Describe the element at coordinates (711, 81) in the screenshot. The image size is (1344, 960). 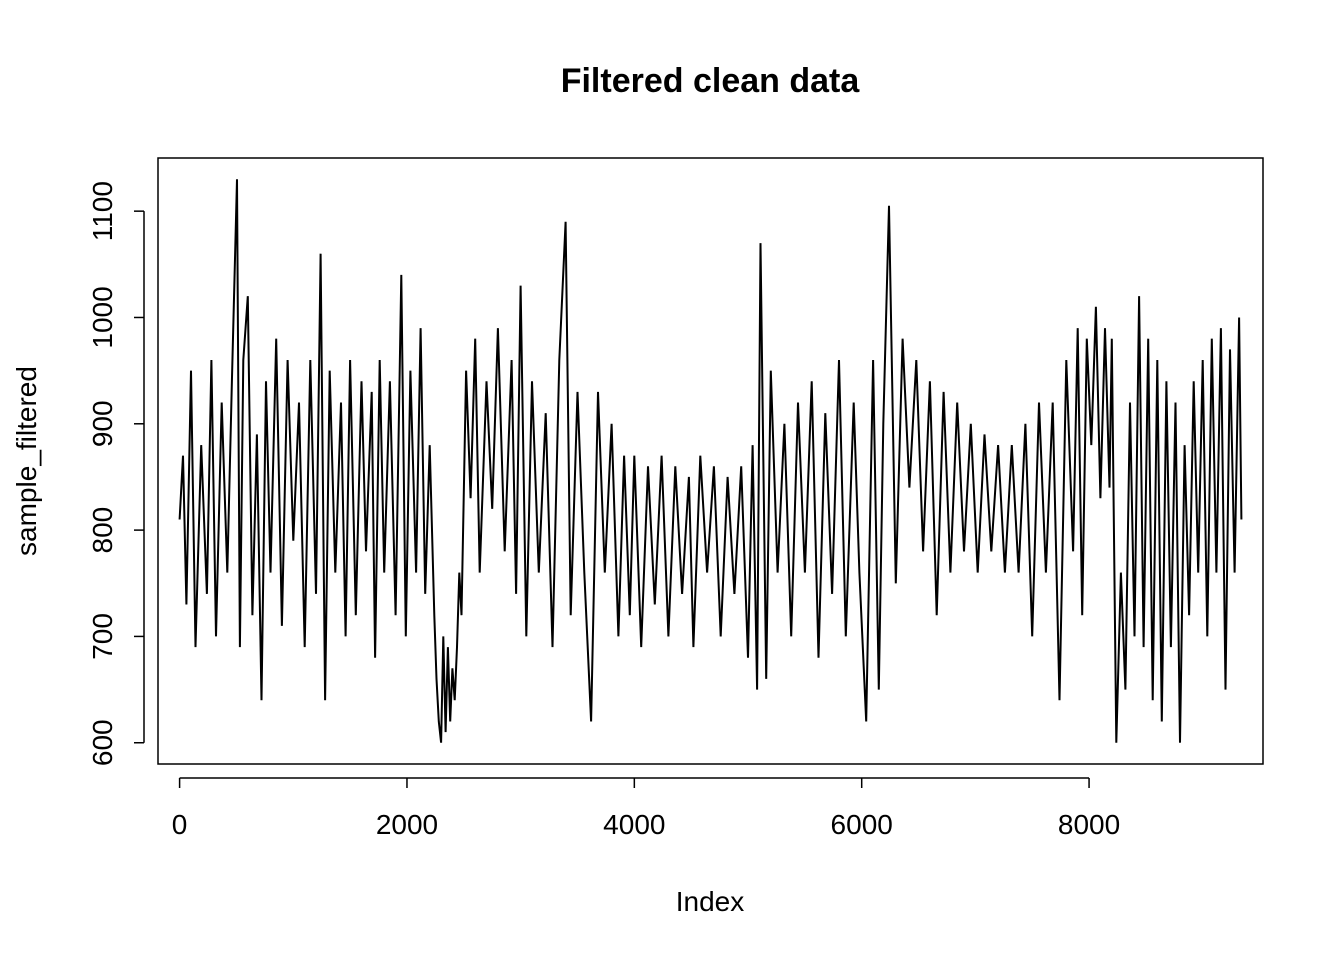
I see `chart-title: Filtered clean data` at that location.